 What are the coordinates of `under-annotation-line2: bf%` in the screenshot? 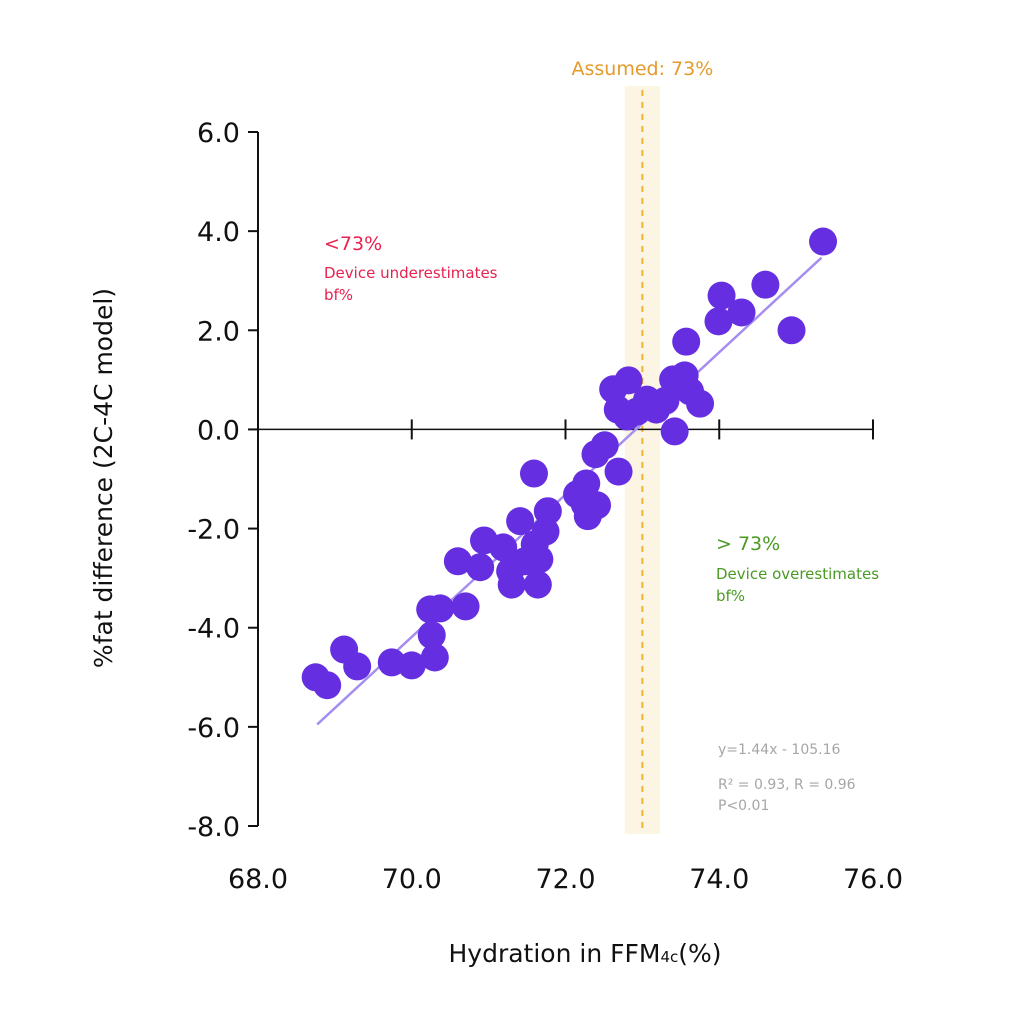 It's located at (338, 295).